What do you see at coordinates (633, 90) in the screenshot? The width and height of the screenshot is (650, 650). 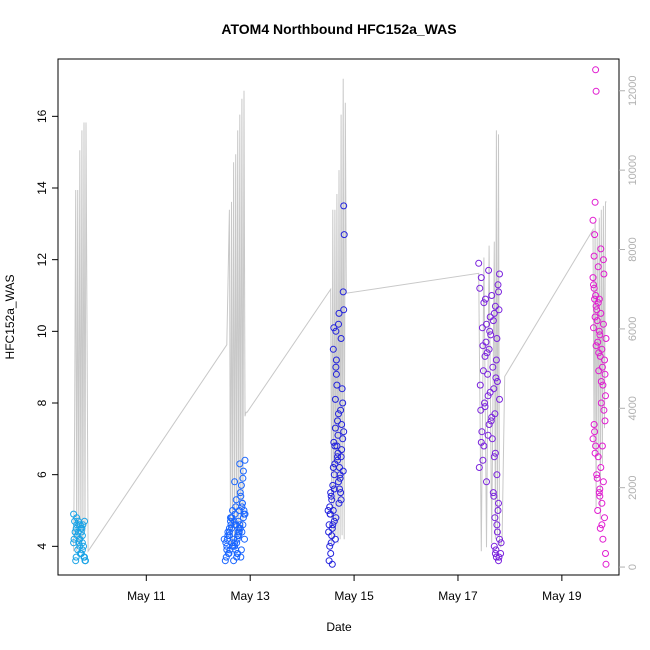 I see `secondary-y-tick-label: 12000` at bounding box center [633, 90].